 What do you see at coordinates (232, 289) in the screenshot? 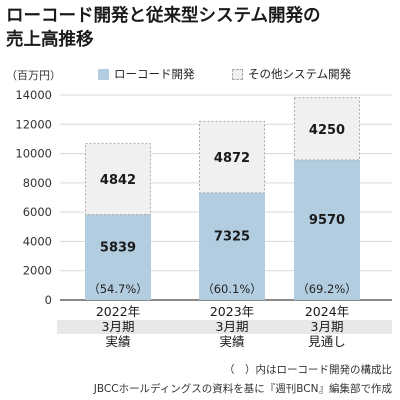
I see `share-label: （60.1%）` at bounding box center [232, 289].